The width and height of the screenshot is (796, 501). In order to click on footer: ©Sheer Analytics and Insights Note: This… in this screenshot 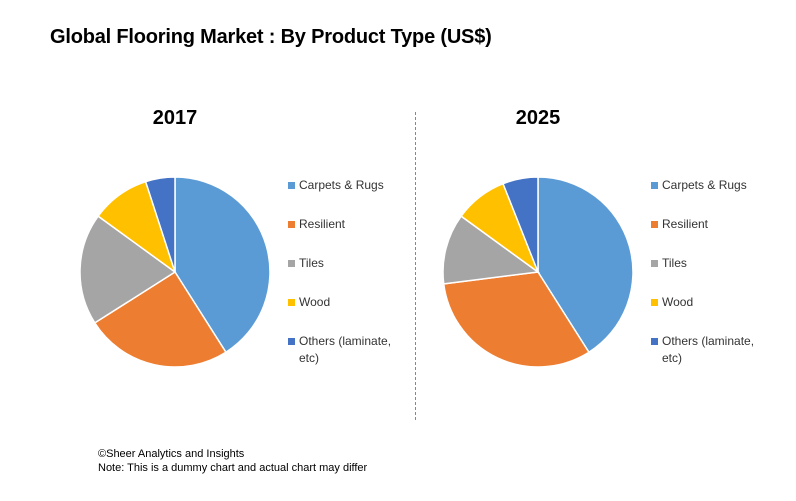, I will do `click(232, 461)`.